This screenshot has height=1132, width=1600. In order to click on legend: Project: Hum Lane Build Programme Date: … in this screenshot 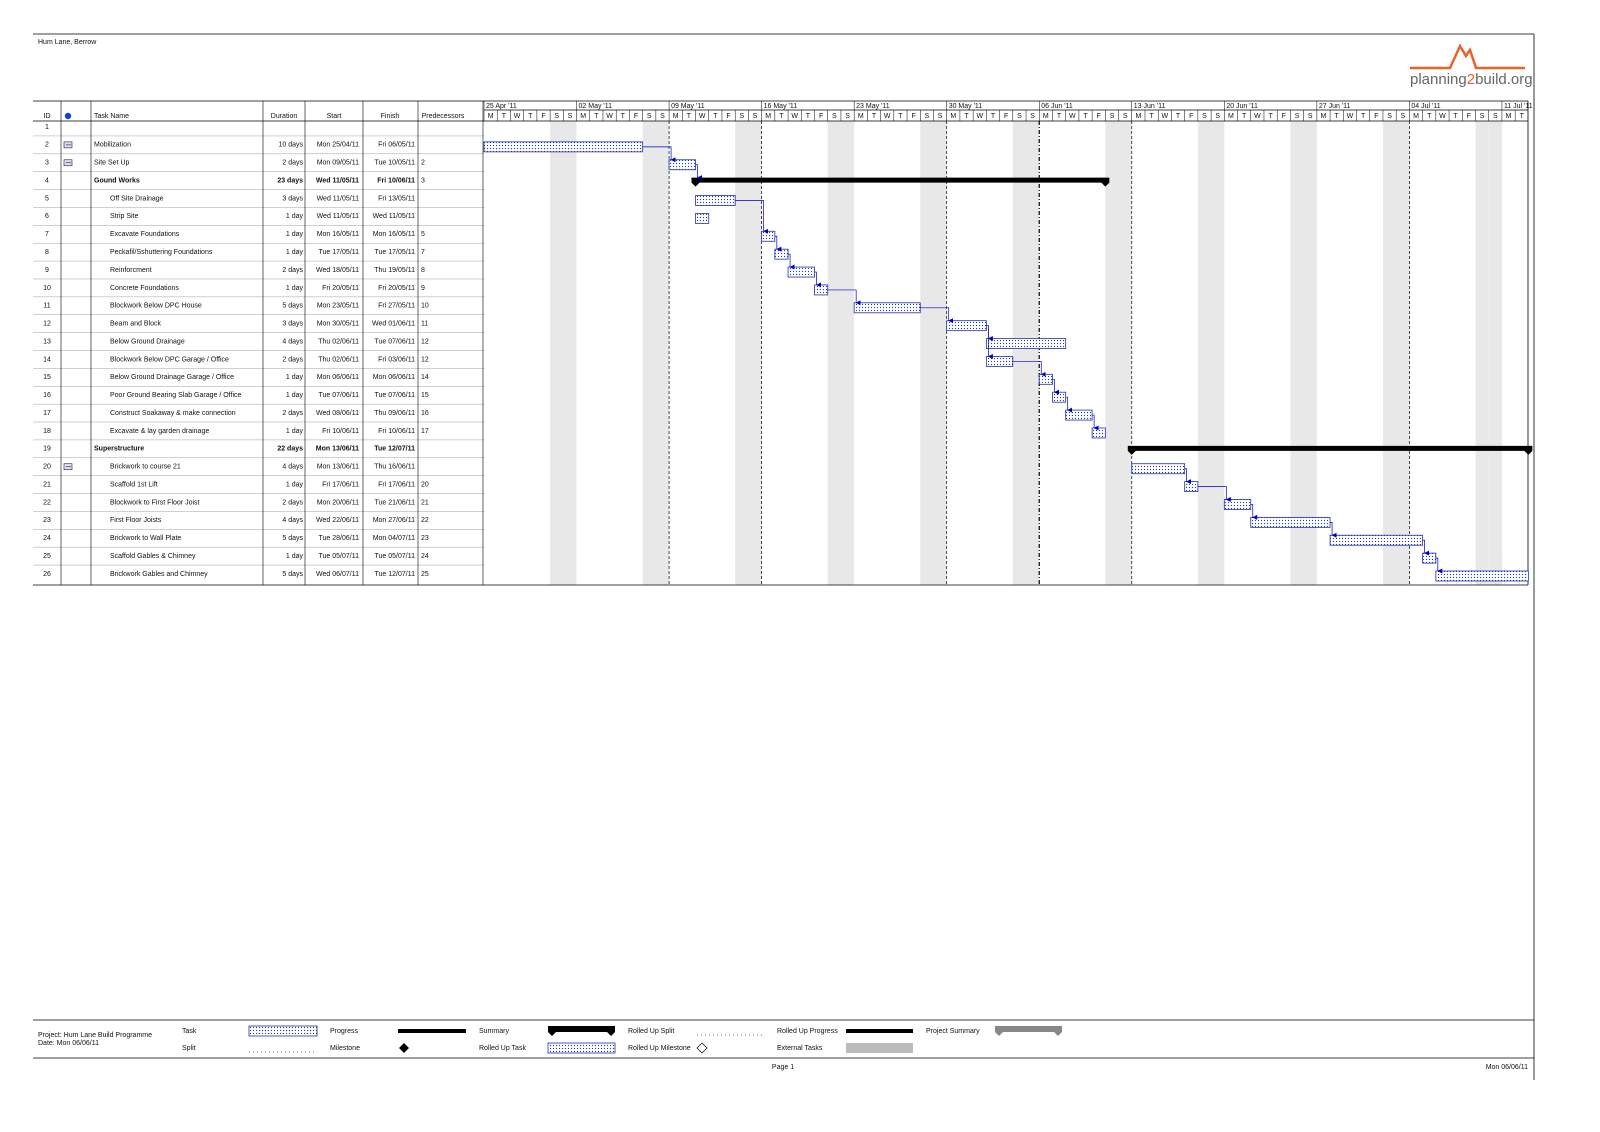, I will do `click(783, 1039)`.